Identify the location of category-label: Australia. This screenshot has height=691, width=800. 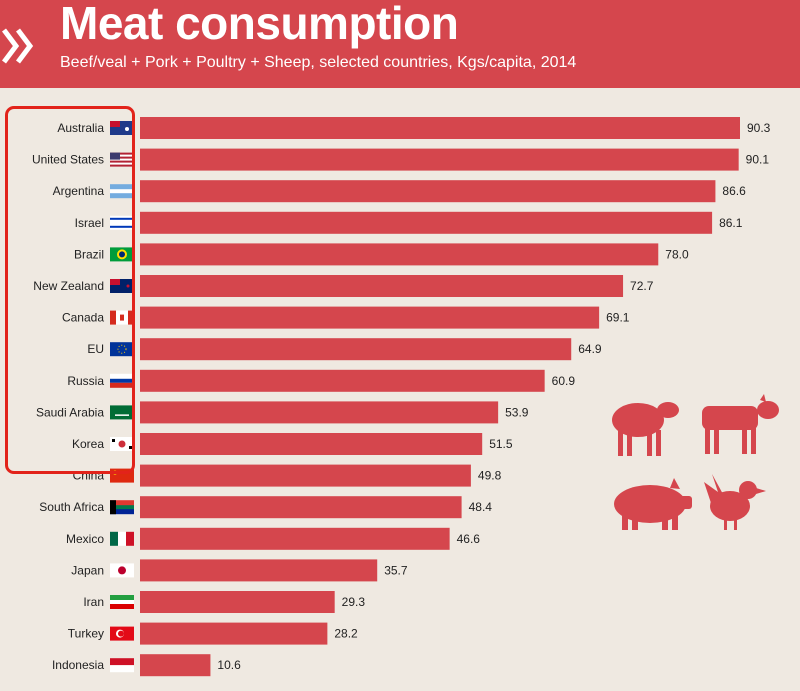
(80, 128).